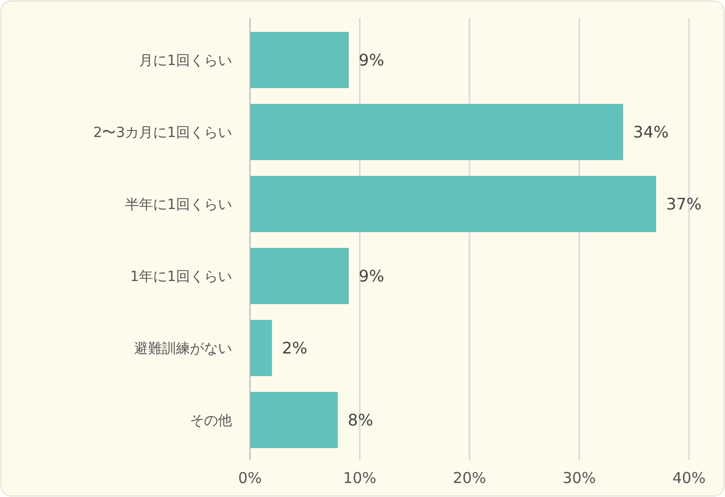  What do you see at coordinates (469, 478) in the screenshot?
I see `x-tick-label: 20%` at bounding box center [469, 478].